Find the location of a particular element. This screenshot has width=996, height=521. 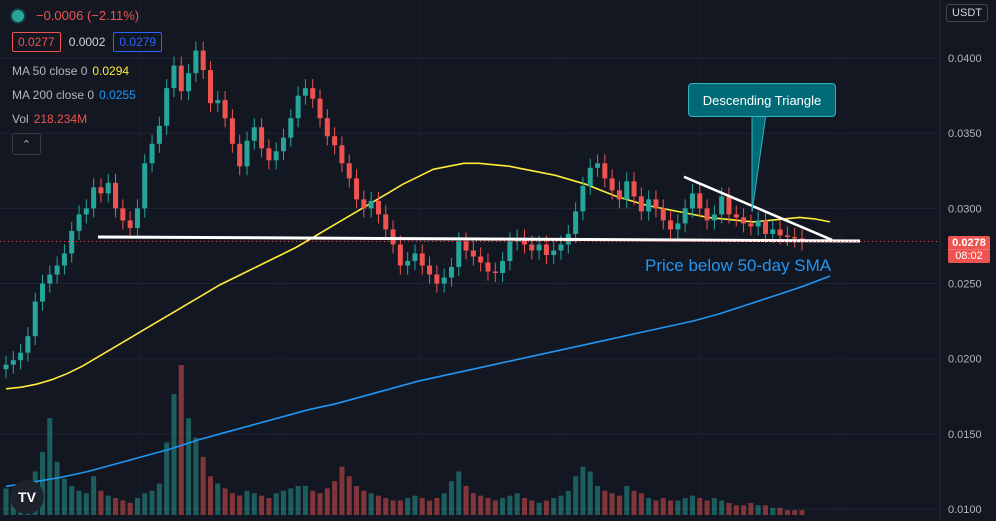

currency-button: USDT is located at coordinates (967, 13).